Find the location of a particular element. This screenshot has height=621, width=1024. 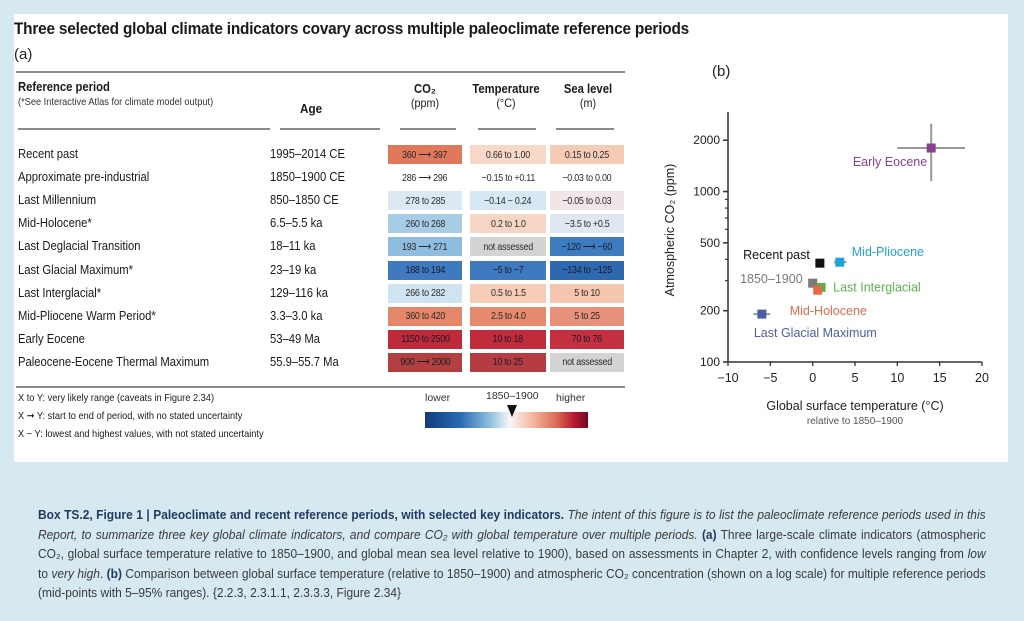

cell-temperature: −0.14 ~ 0.24 is located at coordinates (508, 201).